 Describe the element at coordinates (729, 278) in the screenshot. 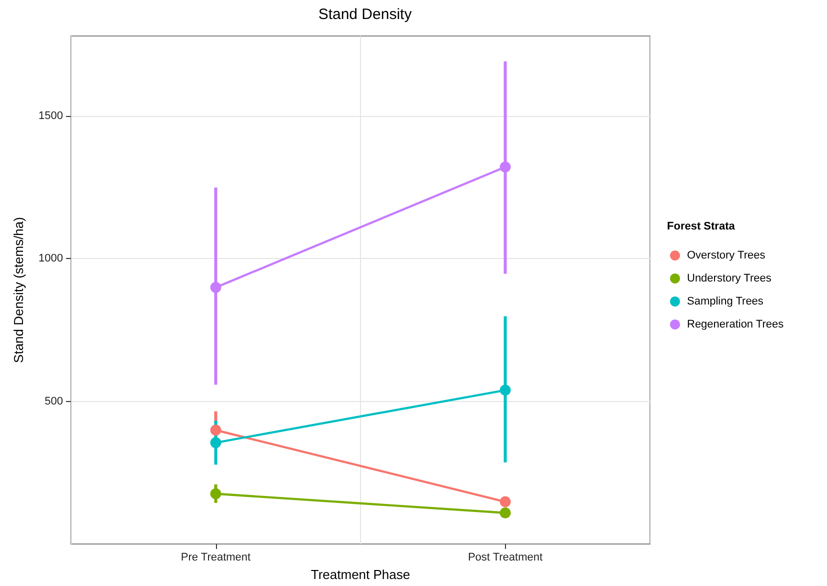

I see `legend-label: Understory Trees` at that location.